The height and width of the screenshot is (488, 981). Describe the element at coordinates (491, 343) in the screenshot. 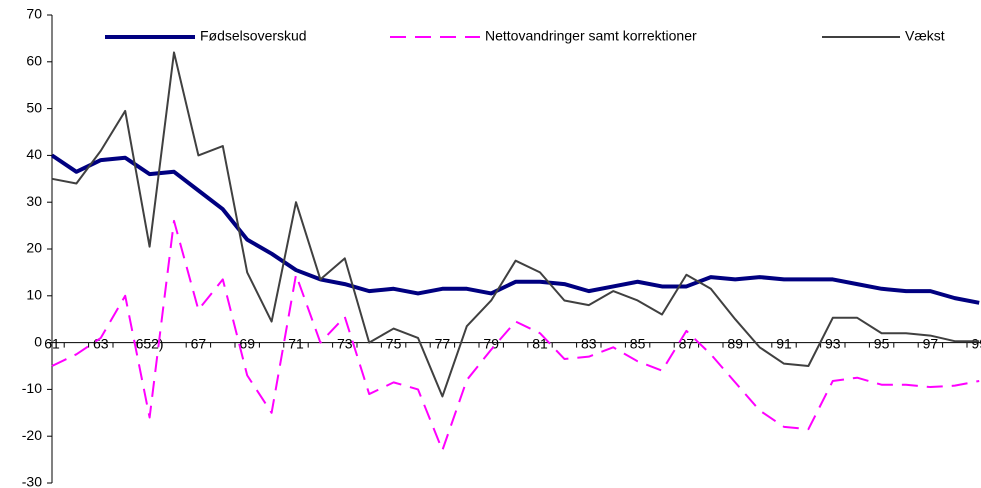

I see `x-tick-label: 79` at that location.